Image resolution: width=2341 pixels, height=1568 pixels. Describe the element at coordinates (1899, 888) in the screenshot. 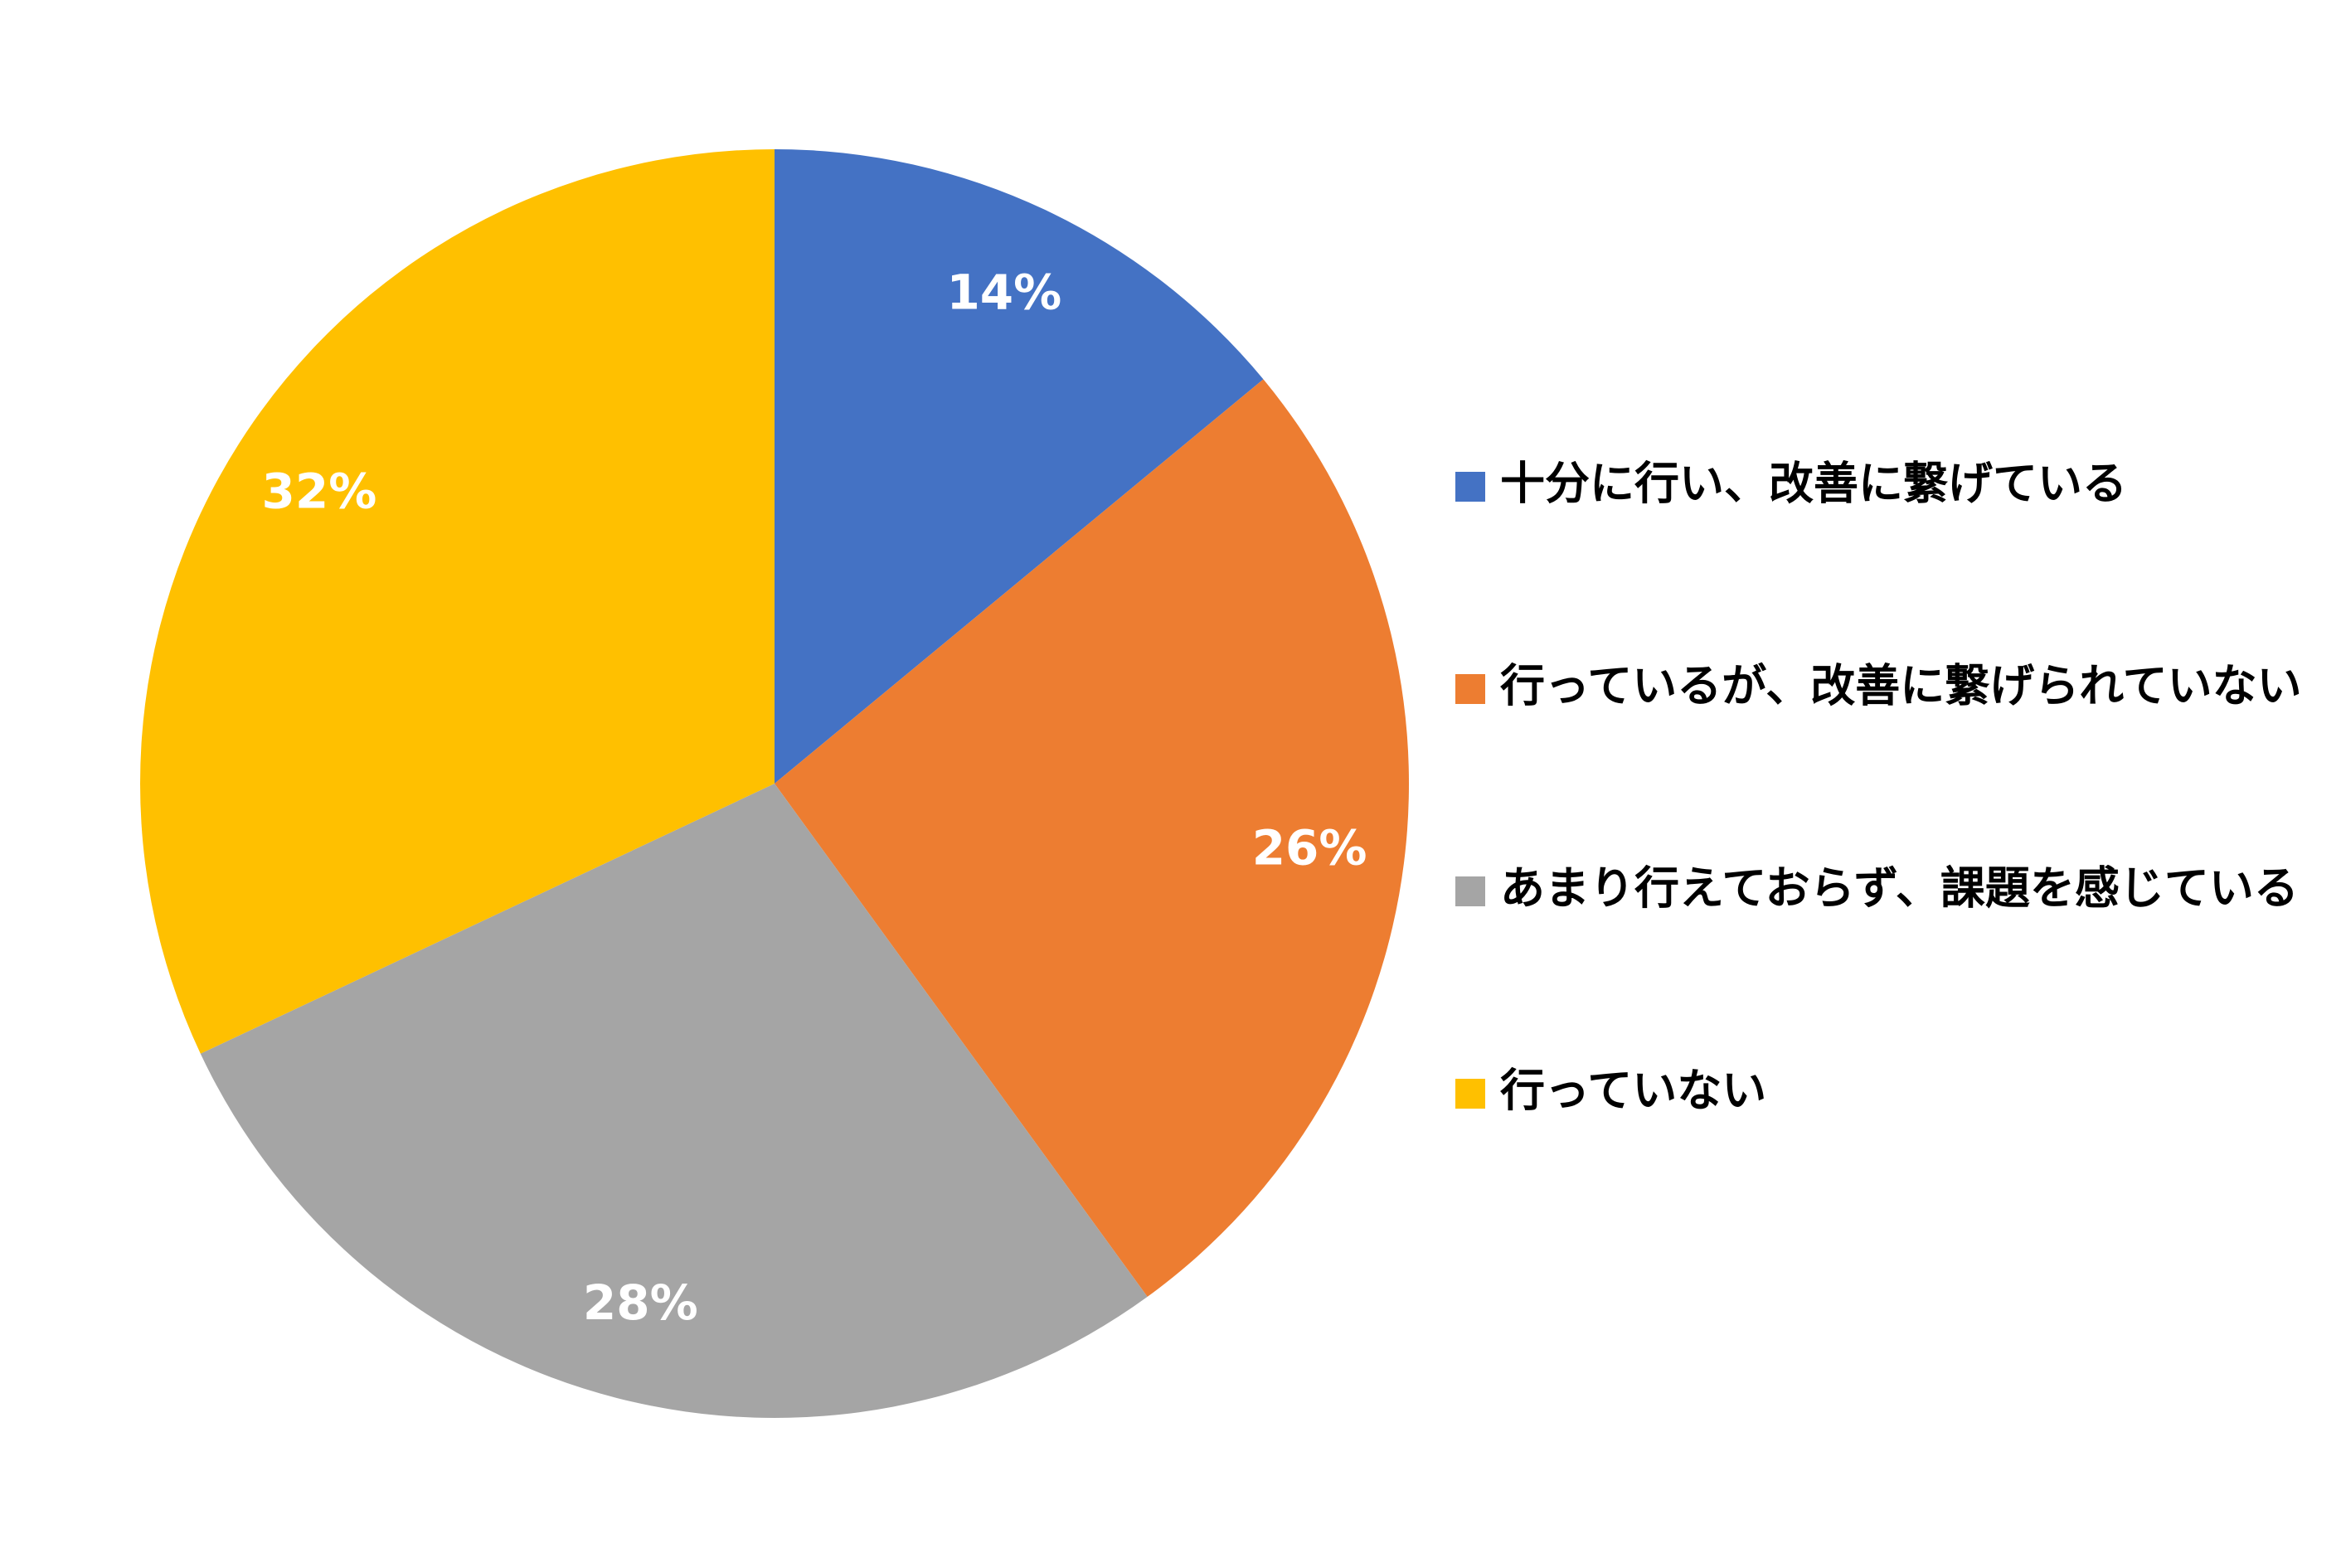

I see `legend-label: あまり行えておらず、課題を感じている` at that location.